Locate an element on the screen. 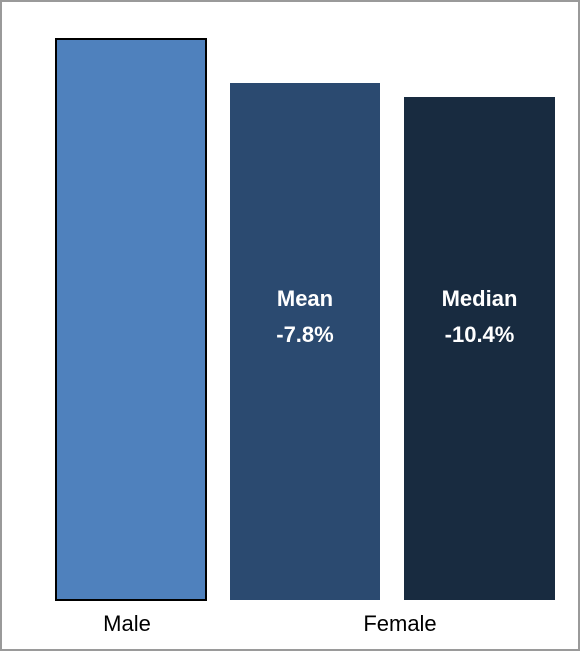 The image size is (580, 651). bar-label-median-0: Median is located at coordinates (480, 298).